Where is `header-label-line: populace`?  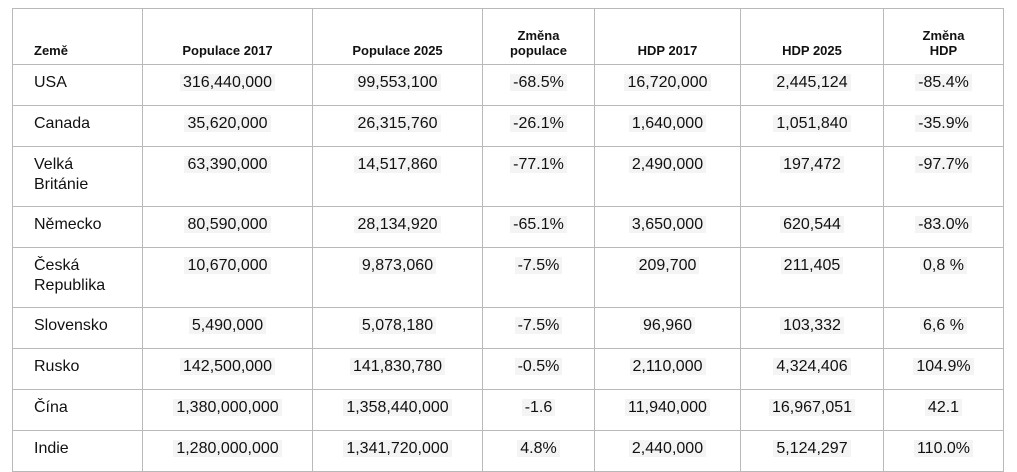 header-label-line: populace is located at coordinates (538, 50).